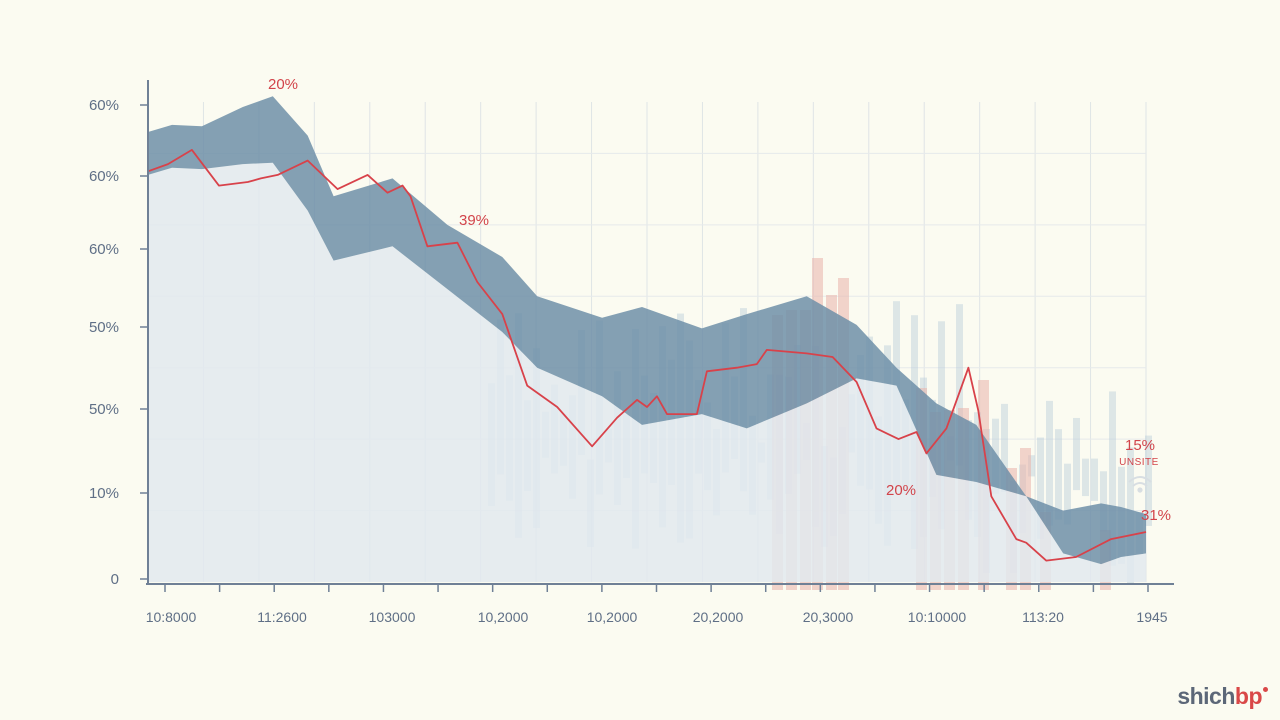 The height and width of the screenshot is (720, 1280). What do you see at coordinates (1206, 696) in the screenshot?
I see `watermark-text-1: shich` at bounding box center [1206, 696].